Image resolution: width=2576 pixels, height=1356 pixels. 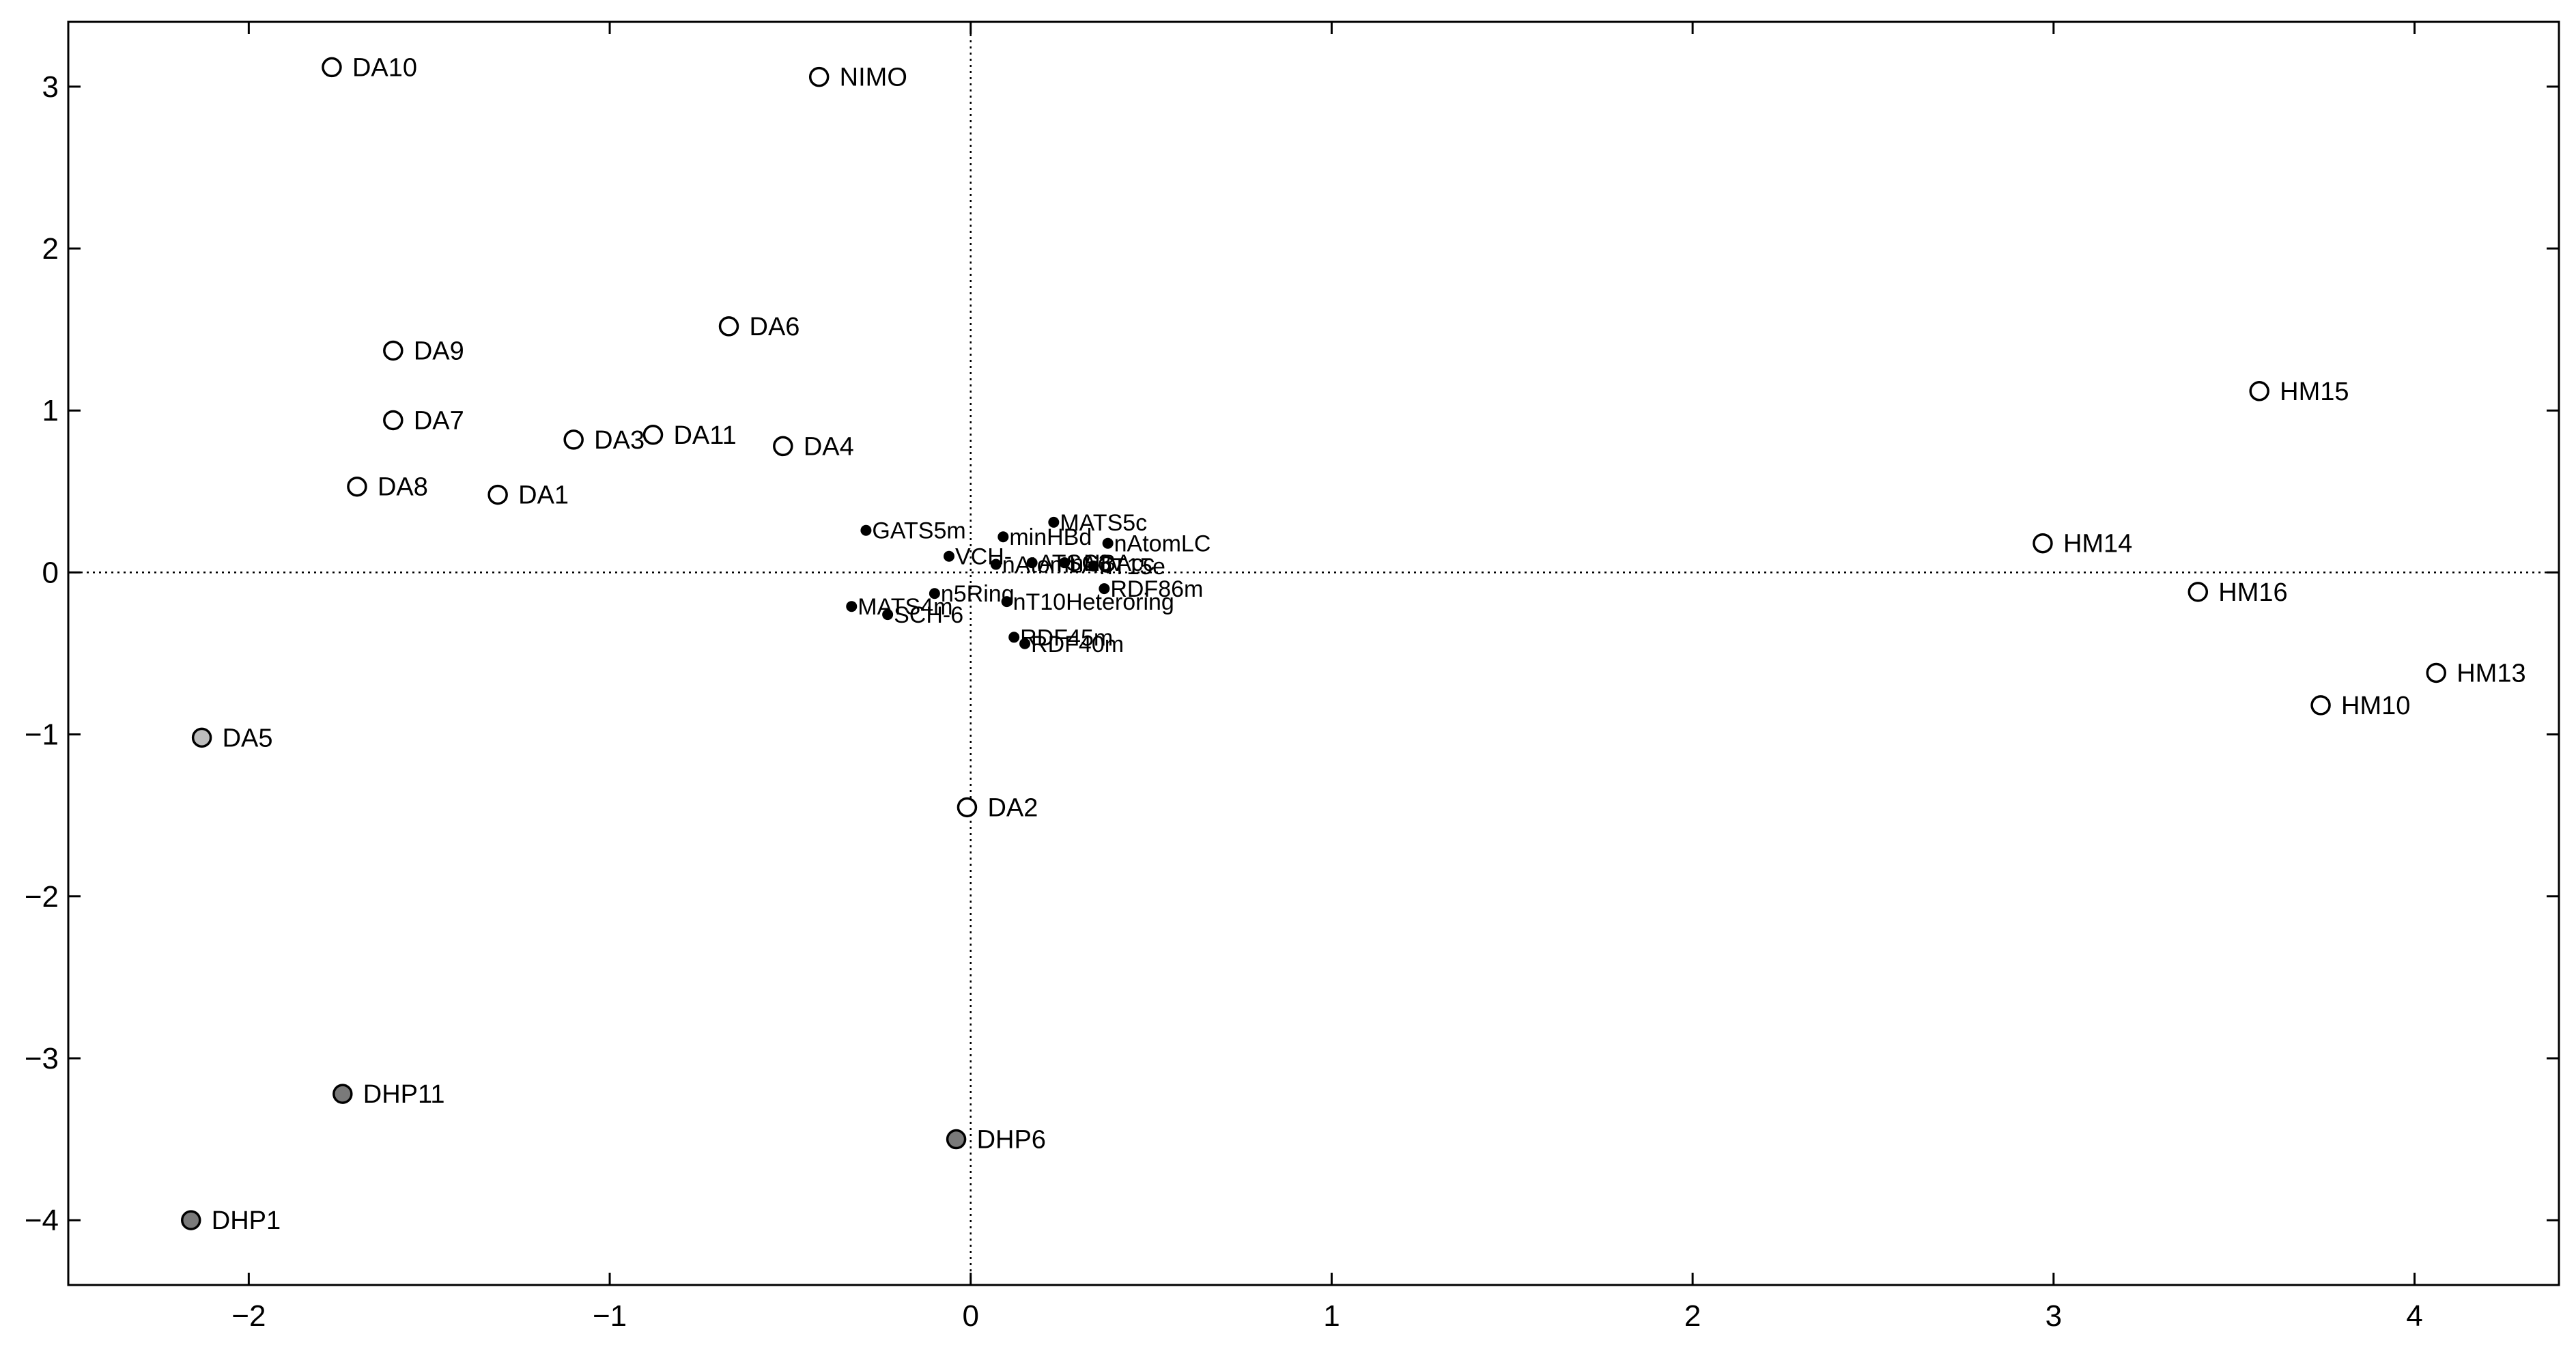 What do you see at coordinates (246, 1220) in the screenshot?
I see `sample-label: DHP1` at bounding box center [246, 1220].